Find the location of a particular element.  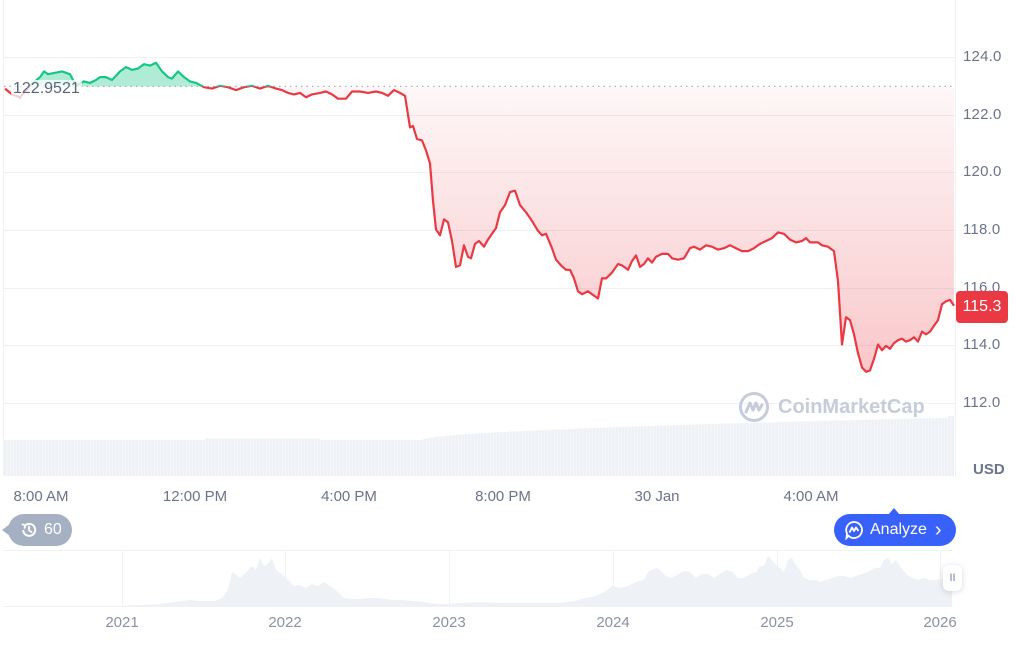

history-button: 60 is located at coordinates (37, 530).